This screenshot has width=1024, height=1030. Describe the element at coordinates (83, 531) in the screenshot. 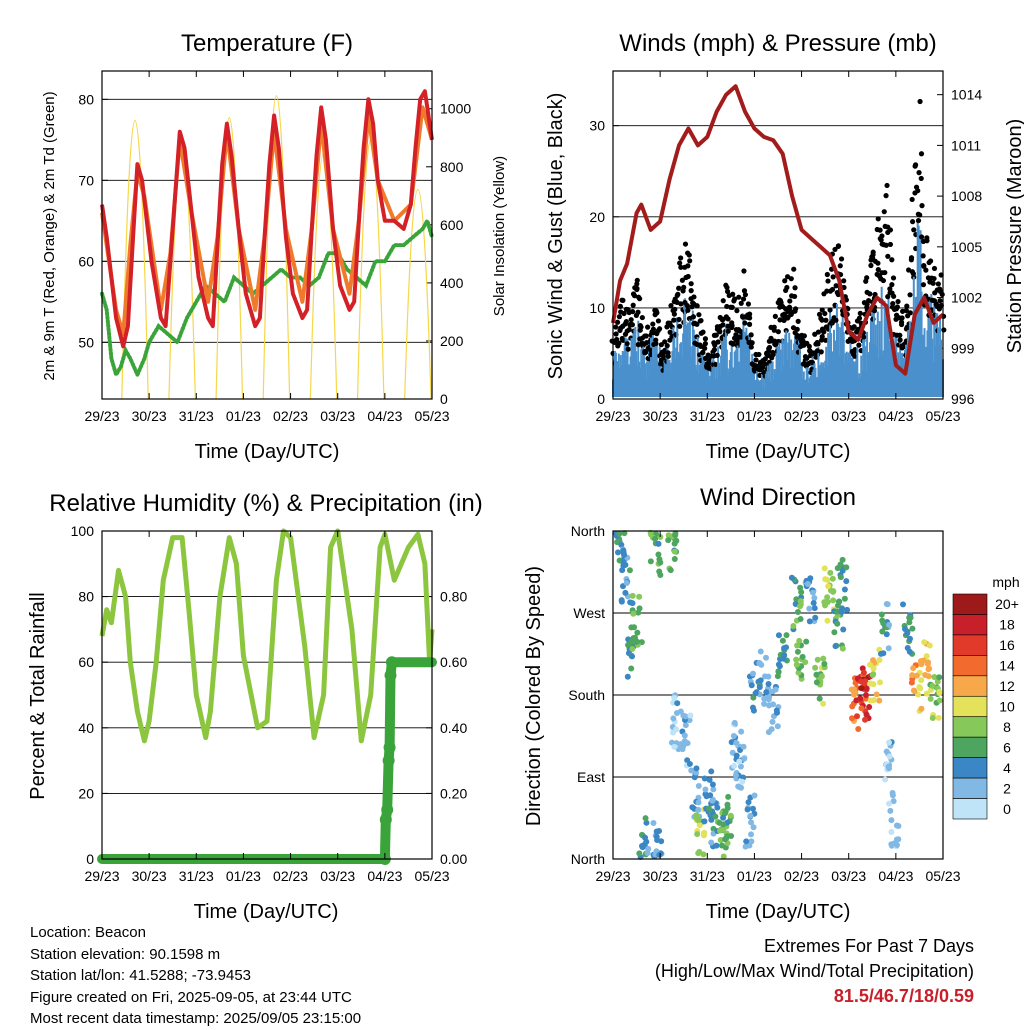

I see `humidity-y-tick-label: 100` at that location.